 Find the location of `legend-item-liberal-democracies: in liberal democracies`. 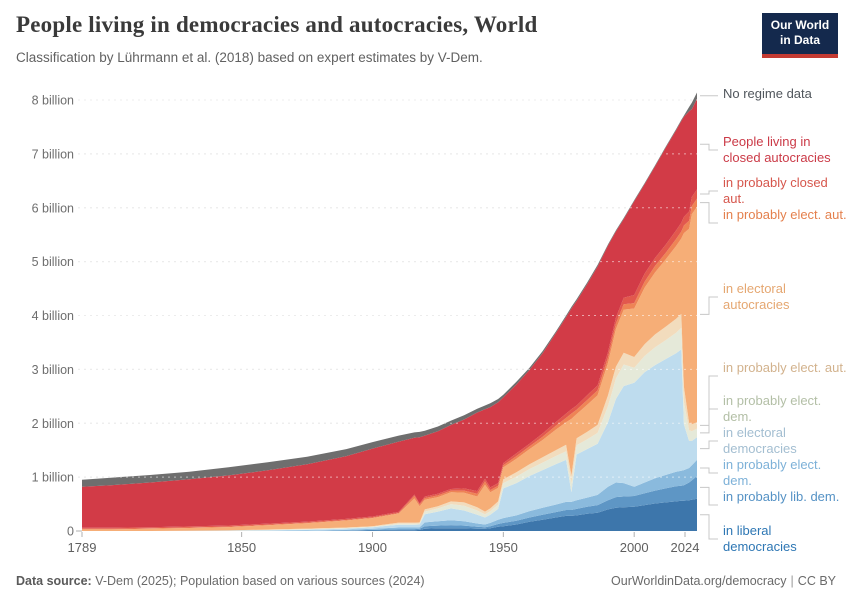

legend-item-liberal-democracies: in liberal democracies is located at coordinates (760, 538).